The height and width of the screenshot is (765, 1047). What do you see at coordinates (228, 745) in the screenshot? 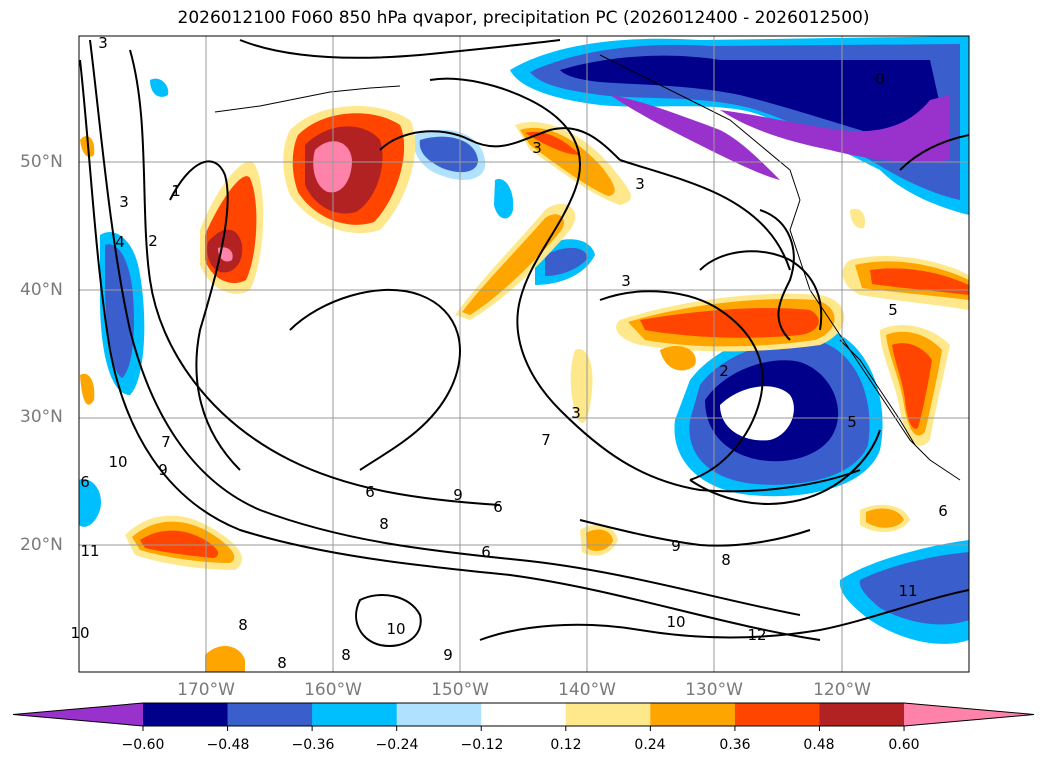
I see `colorbar-tick-label: −0.48` at bounding box center [228, 745].